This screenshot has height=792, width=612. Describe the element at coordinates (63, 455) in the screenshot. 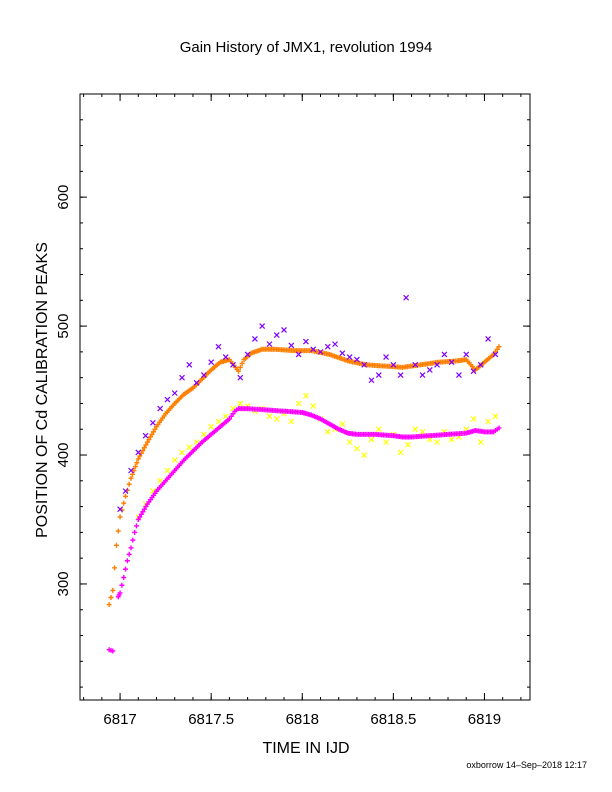

I see `y-tick-label: 400` at that location.